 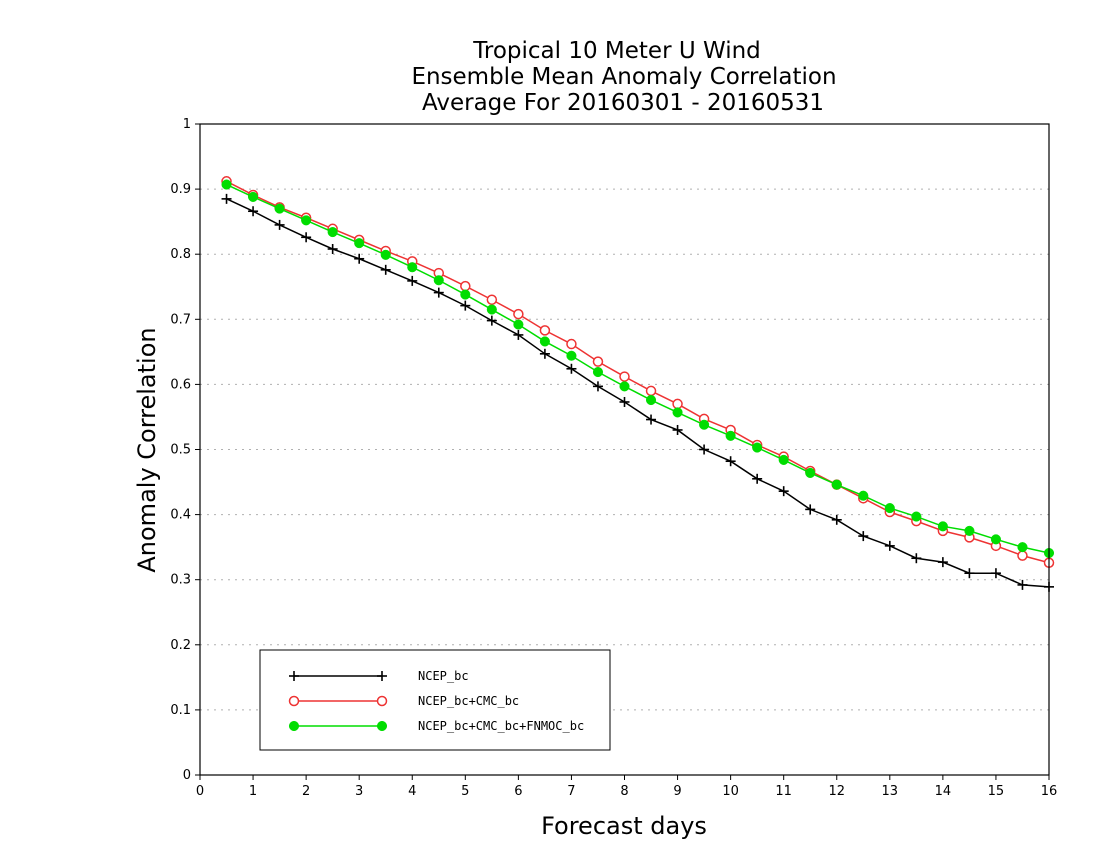 I want to click on x-tick-label: 10, so click(x=730, y=791).